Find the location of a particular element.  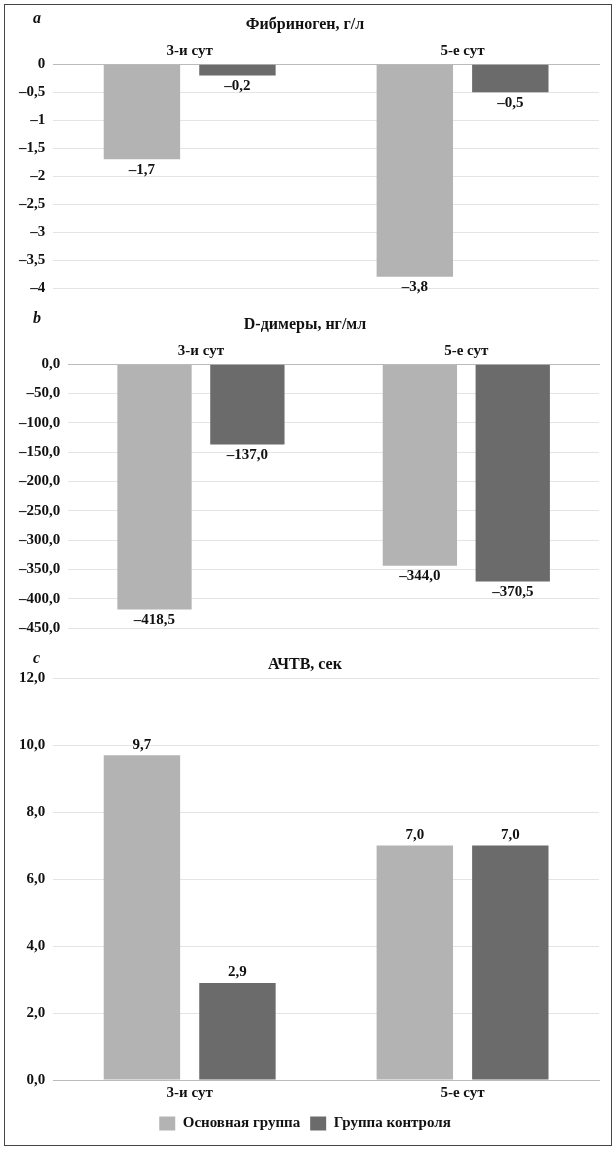

y-tick-label: –200,0 is located at coordinates (39, 480).